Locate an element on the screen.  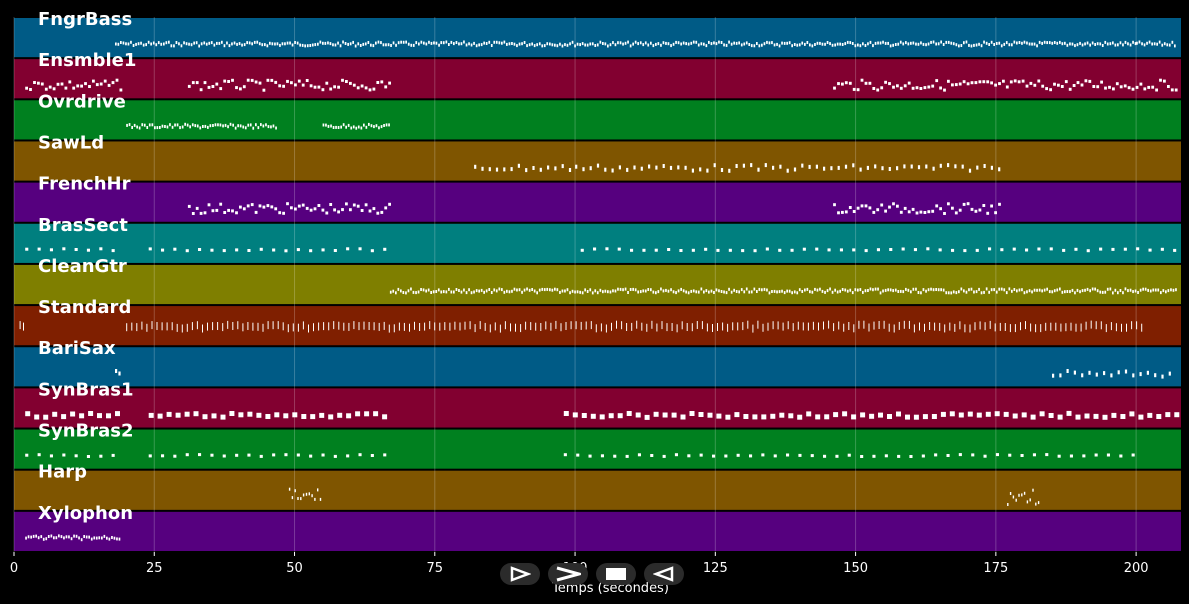
rewind-button is located at coordinates (664, 574).